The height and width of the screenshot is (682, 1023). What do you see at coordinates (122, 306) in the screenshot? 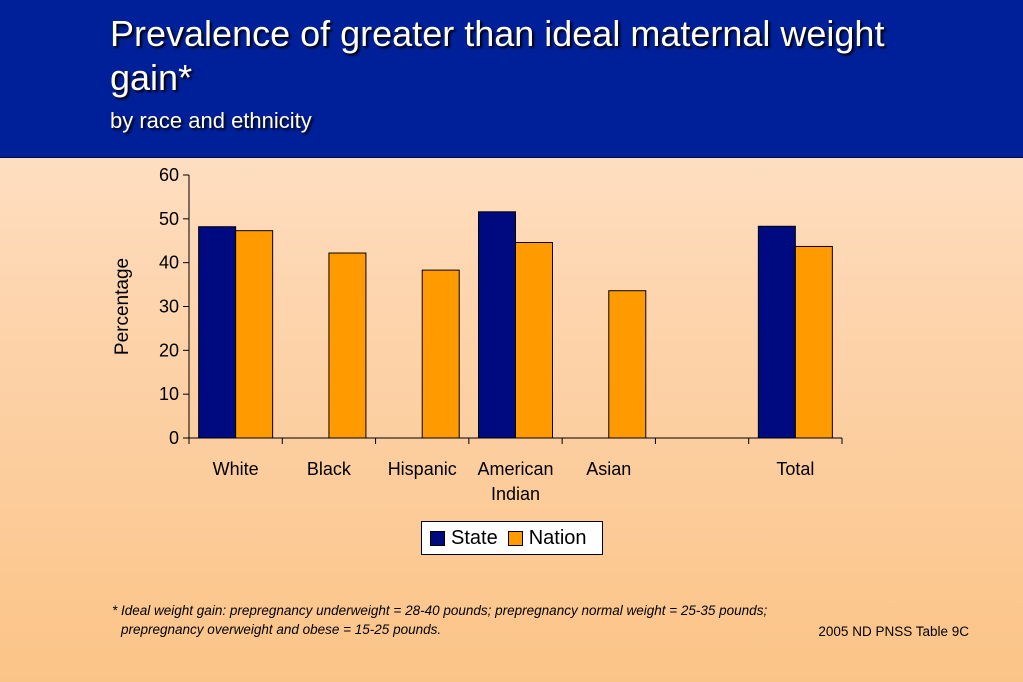
I see `y-axis-title: Percentage` at bounding box center [122, 306].